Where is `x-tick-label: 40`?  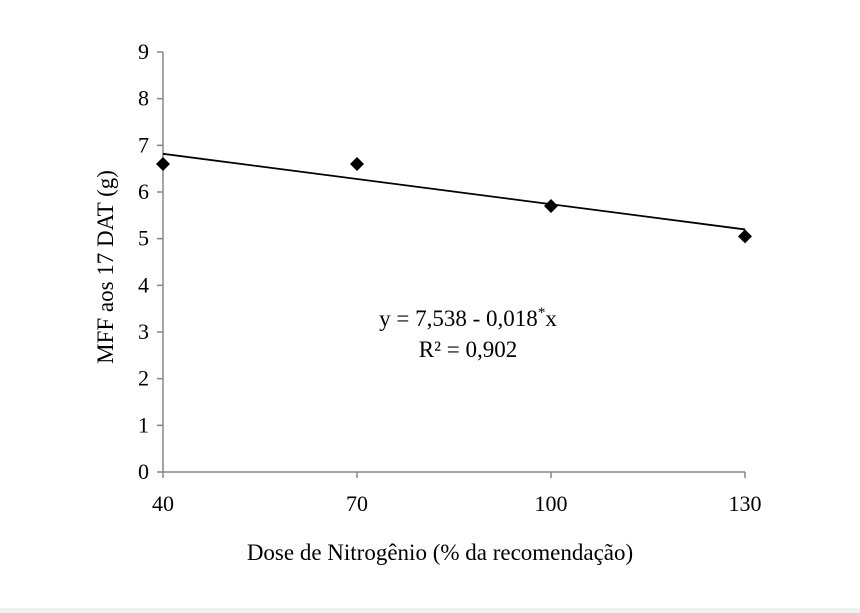 x-tick-label: 40 is located at coordinates (163, 503).